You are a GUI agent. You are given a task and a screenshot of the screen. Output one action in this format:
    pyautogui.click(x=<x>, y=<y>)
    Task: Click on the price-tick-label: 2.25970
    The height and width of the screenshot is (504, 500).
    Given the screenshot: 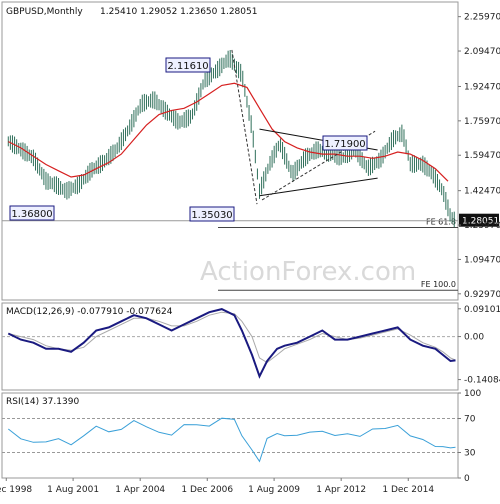 What is the action you would take?
    pyautogui.click(x=482, y=18)
    